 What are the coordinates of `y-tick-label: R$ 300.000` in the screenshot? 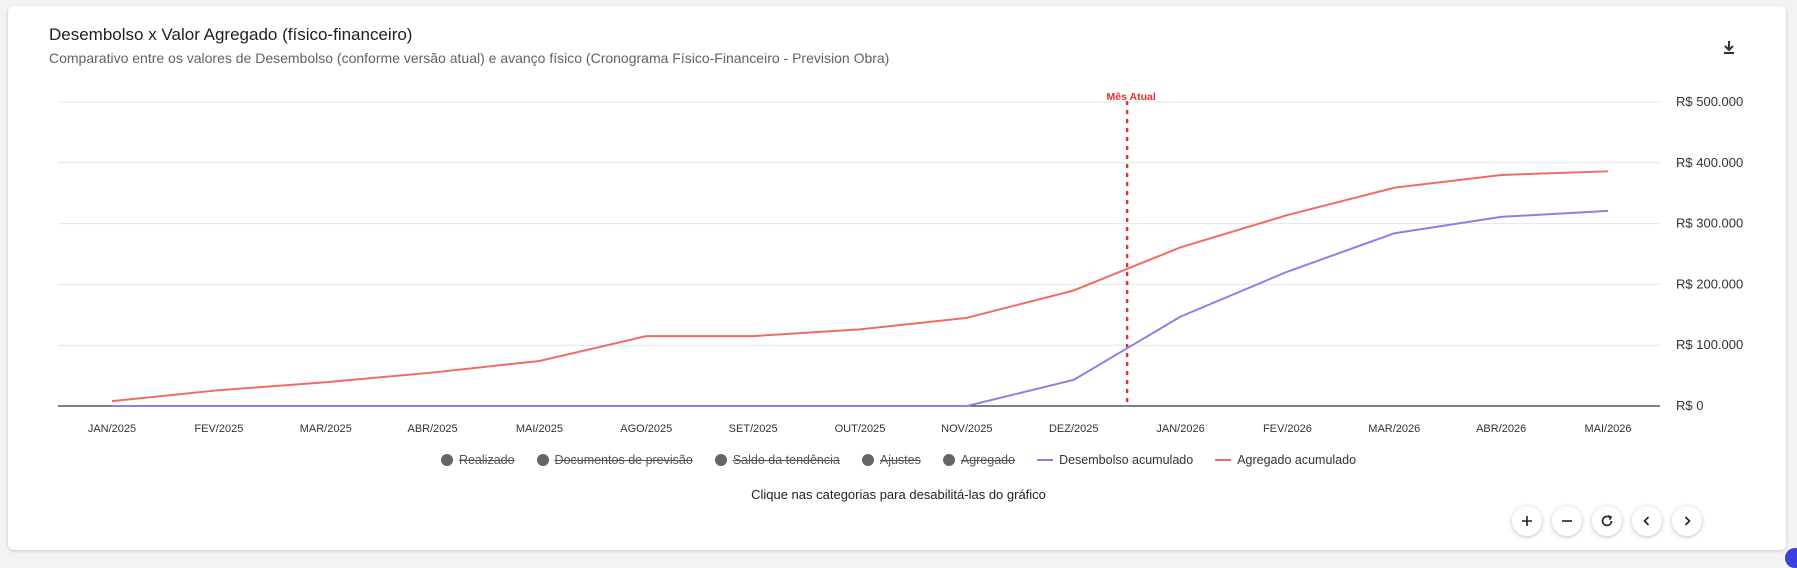 It's located at (1709, 223).